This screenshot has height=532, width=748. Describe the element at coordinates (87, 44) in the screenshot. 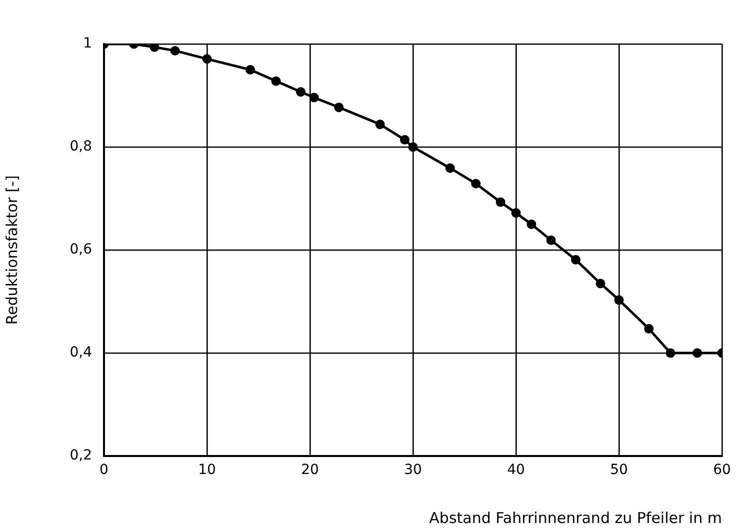

I see `y-tick-label: 1` at that location.